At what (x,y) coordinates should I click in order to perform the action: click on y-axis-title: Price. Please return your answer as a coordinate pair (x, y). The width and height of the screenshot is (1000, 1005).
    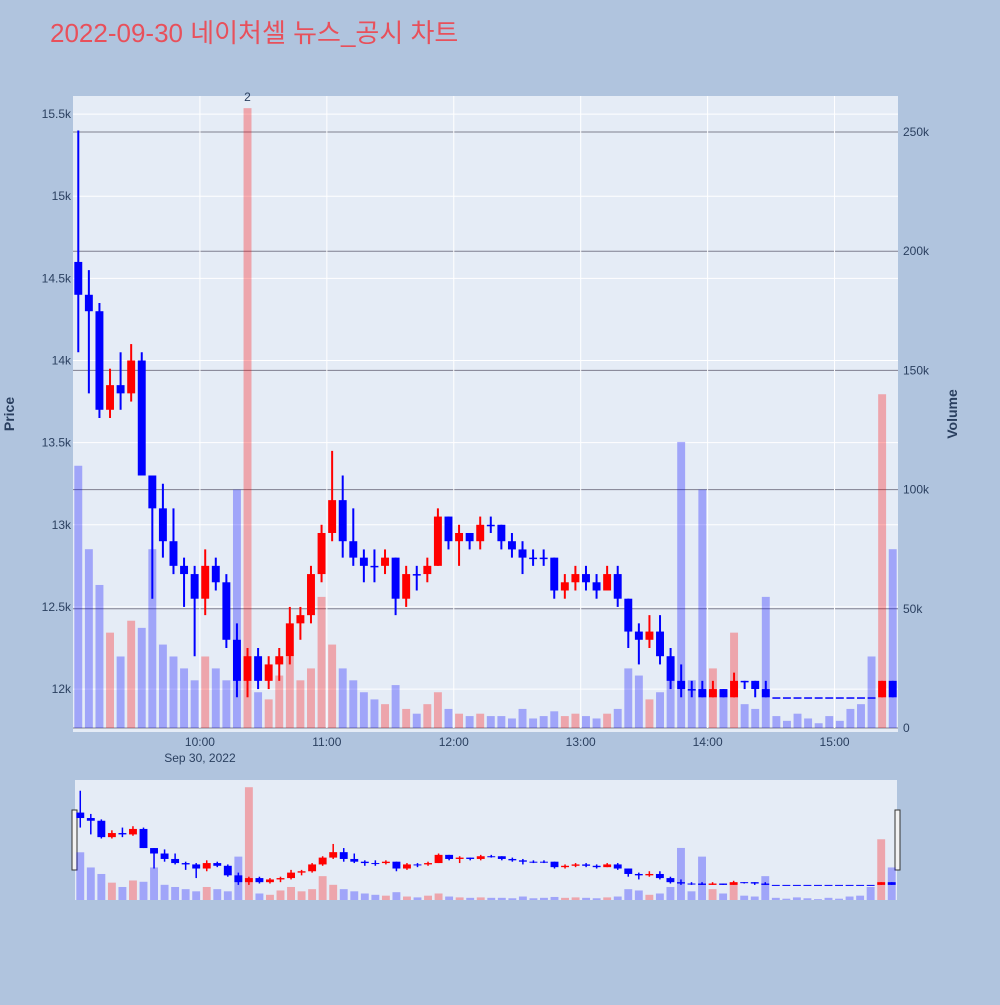
    Looking at the image, I should click on (9, 414).